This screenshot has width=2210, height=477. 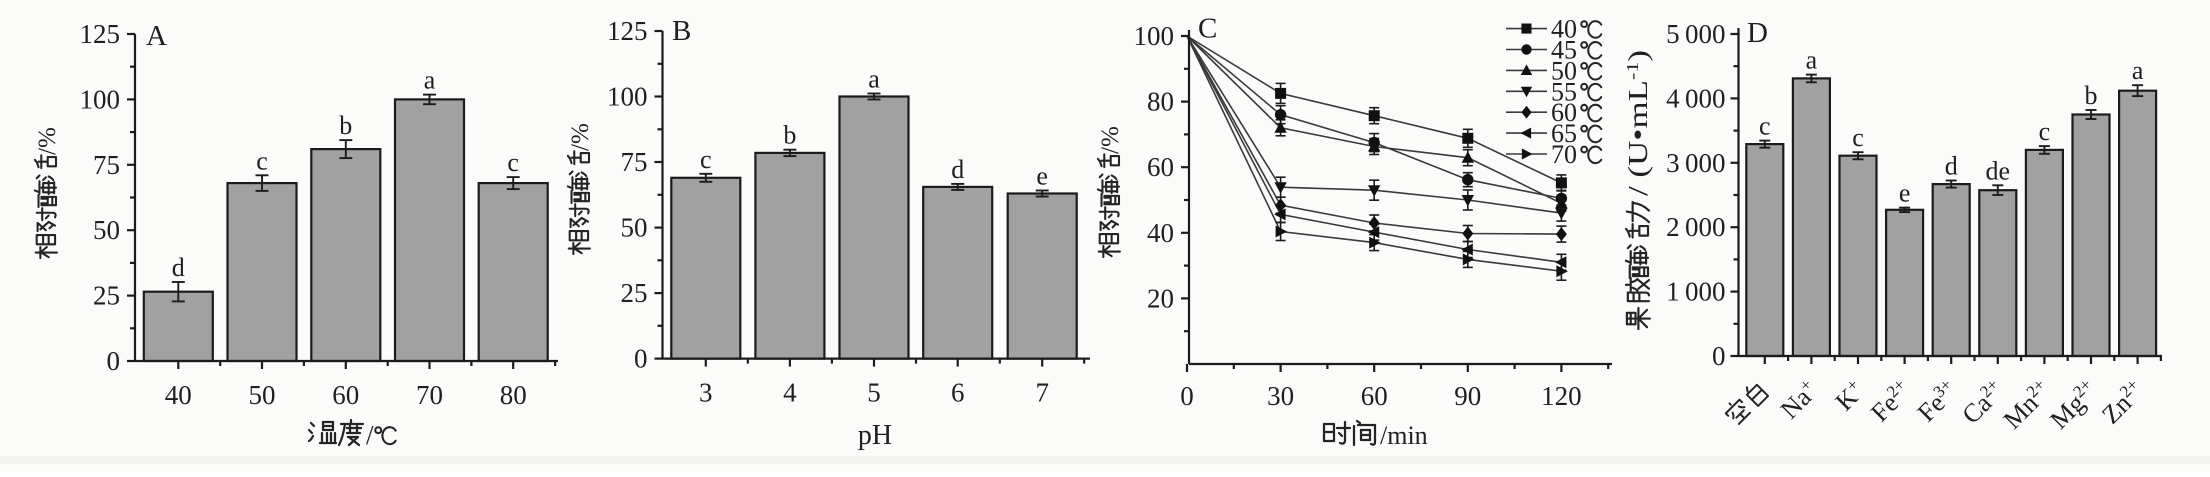 What do you see at coordinates (1695, 227) in the screenshot?
I see `svg-text: 2 000` at bounding box center [1695, 227].